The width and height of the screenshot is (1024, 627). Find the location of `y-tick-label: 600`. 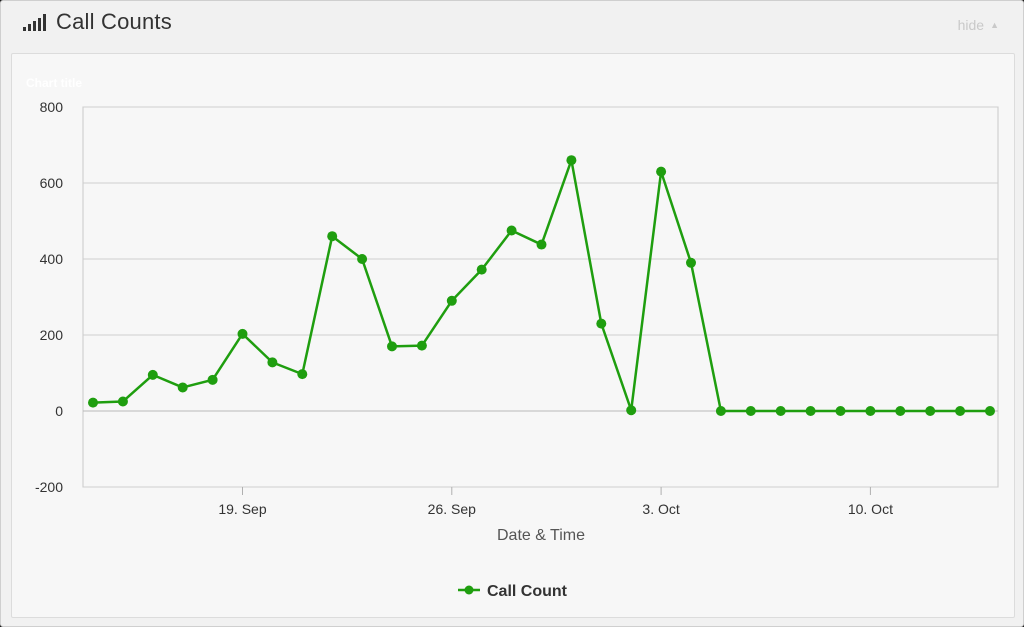

y-tick-label: 600 is located at coordinates (52, 183).